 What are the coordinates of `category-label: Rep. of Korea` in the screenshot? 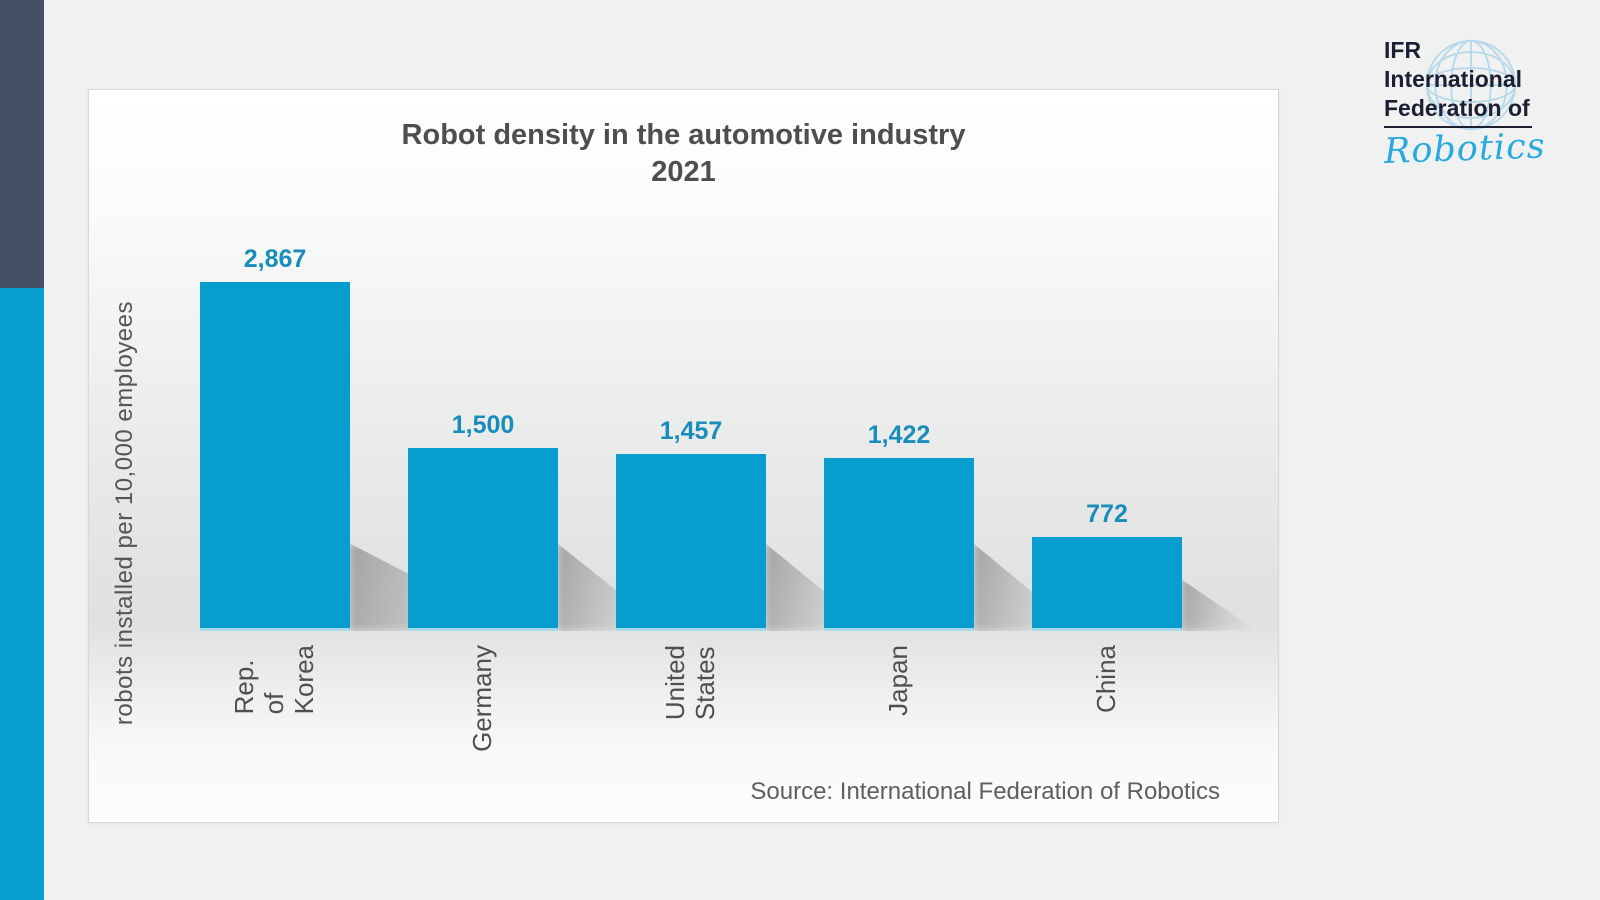 It's located at (274, 680).